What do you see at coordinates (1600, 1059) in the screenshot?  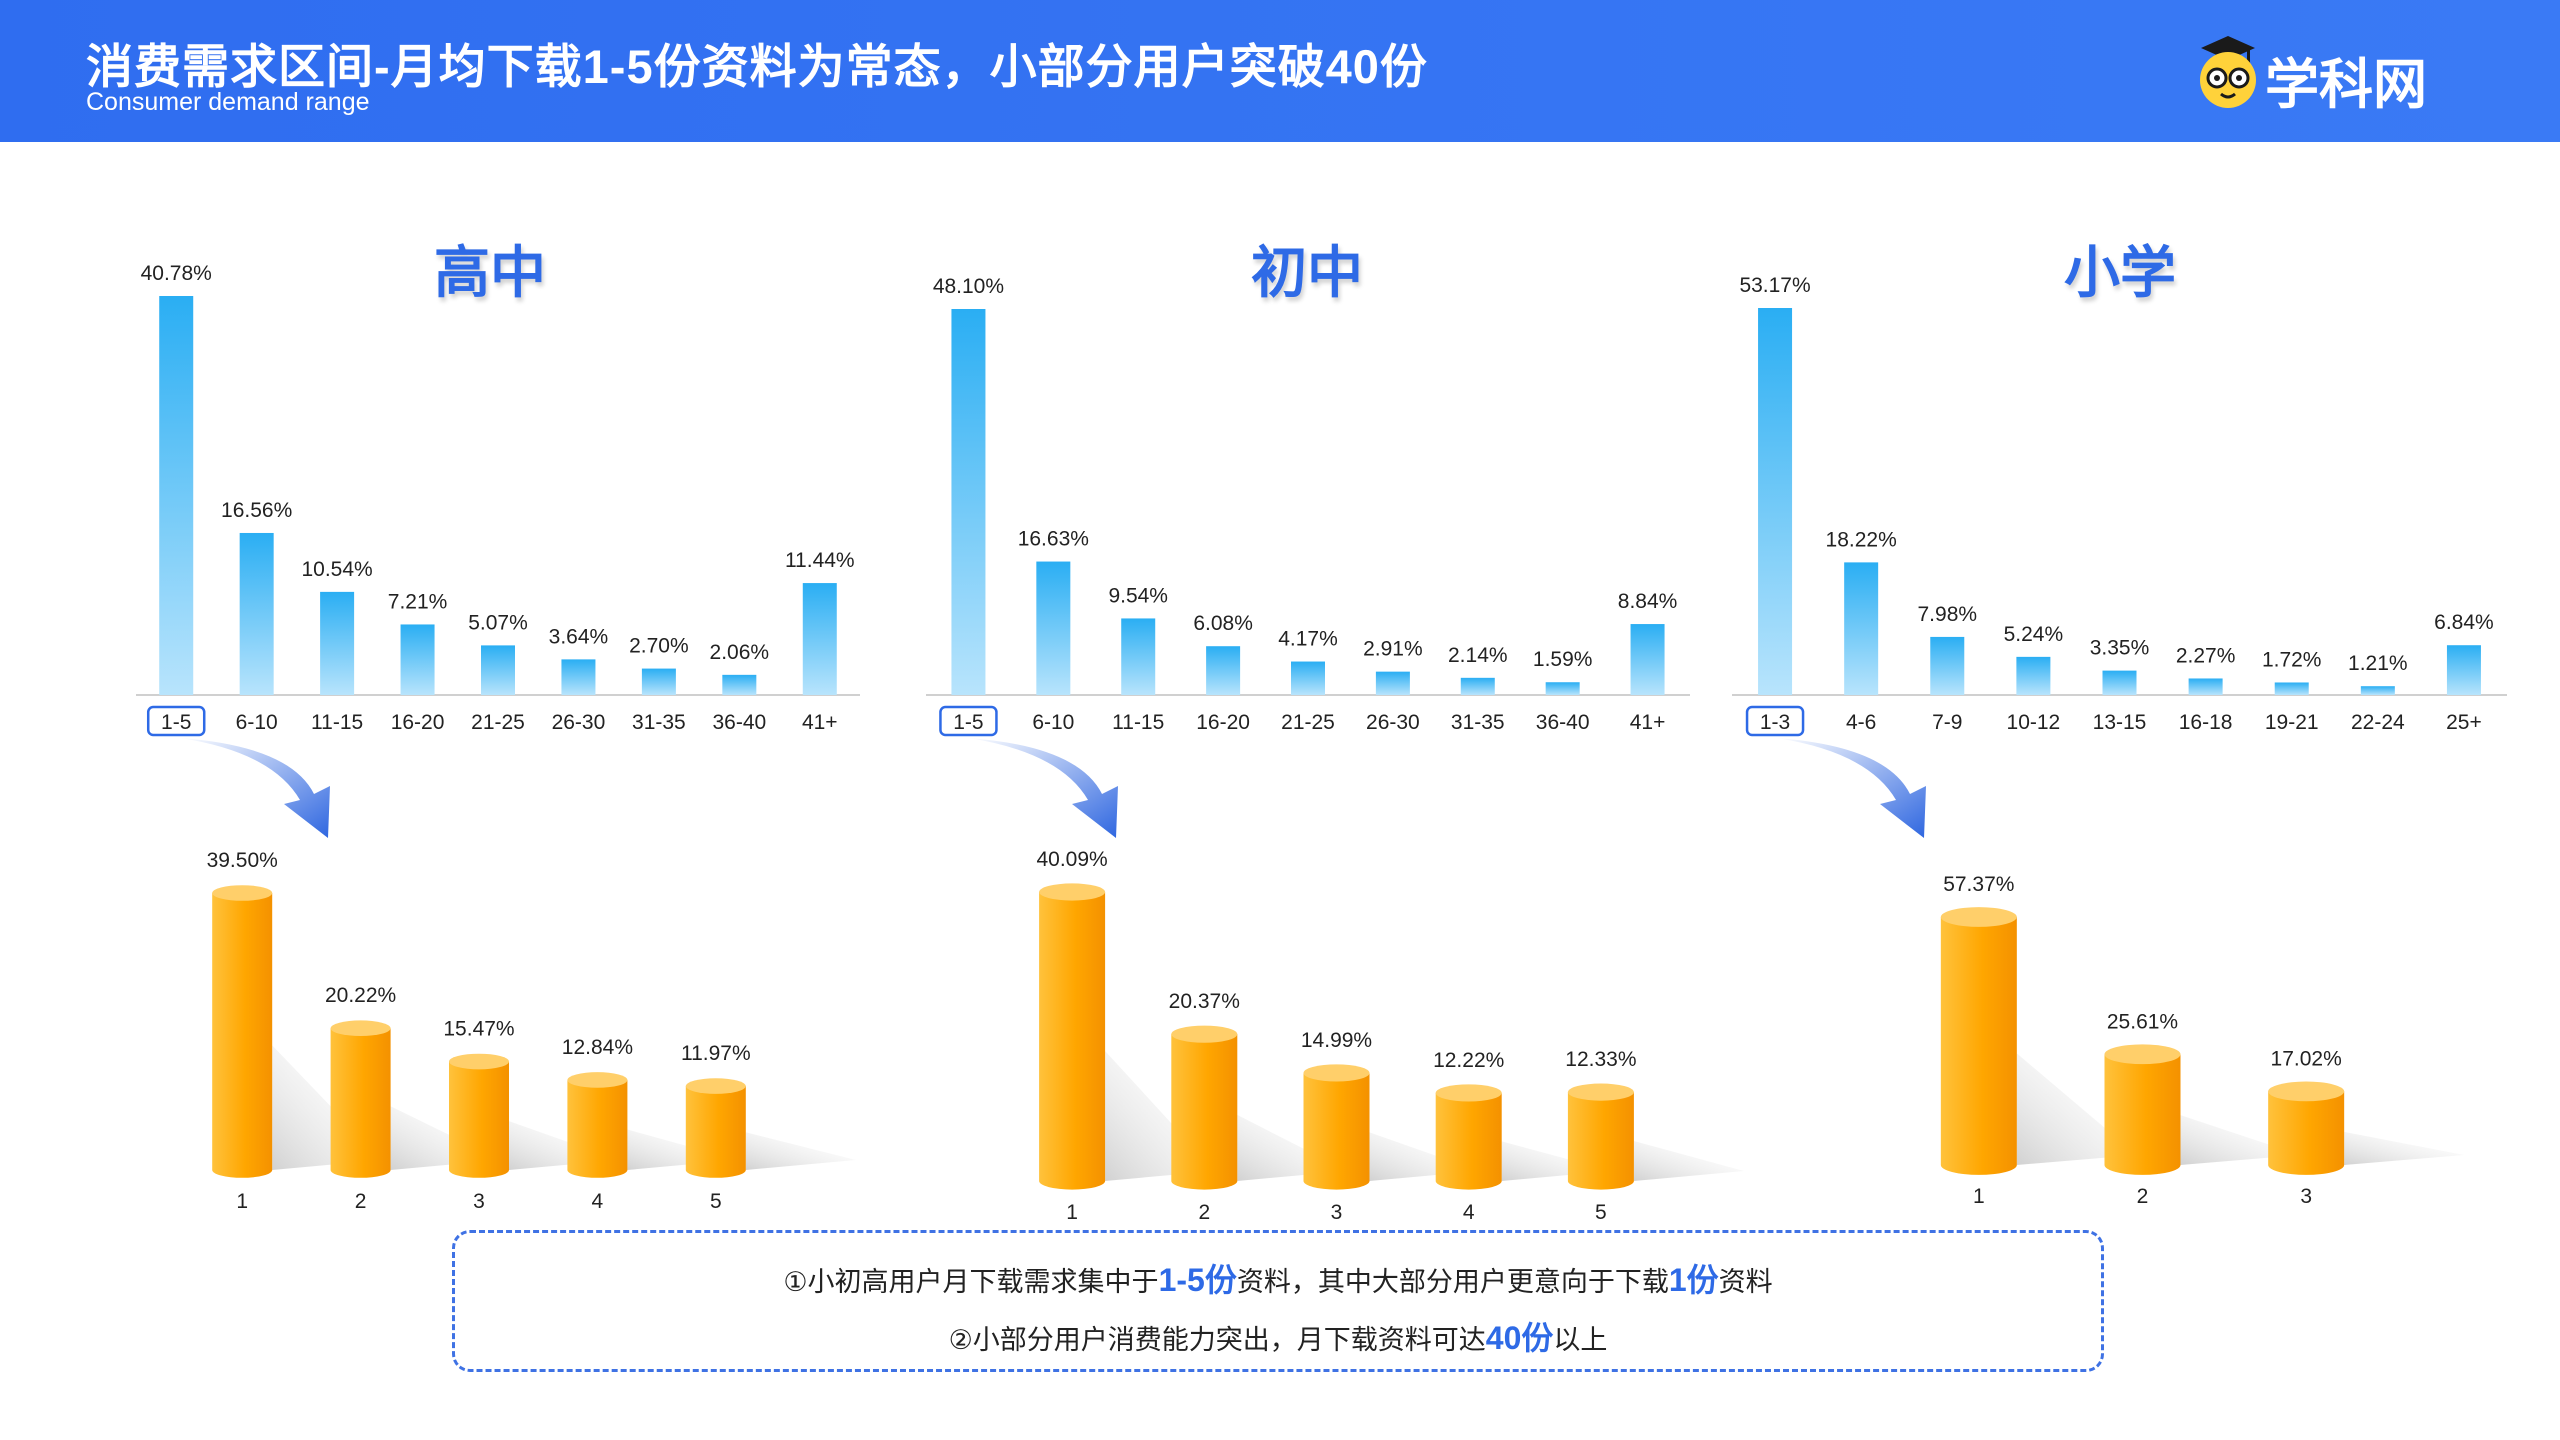 I see `data-label: 12.33%` at bounding box center [1600, 1059].